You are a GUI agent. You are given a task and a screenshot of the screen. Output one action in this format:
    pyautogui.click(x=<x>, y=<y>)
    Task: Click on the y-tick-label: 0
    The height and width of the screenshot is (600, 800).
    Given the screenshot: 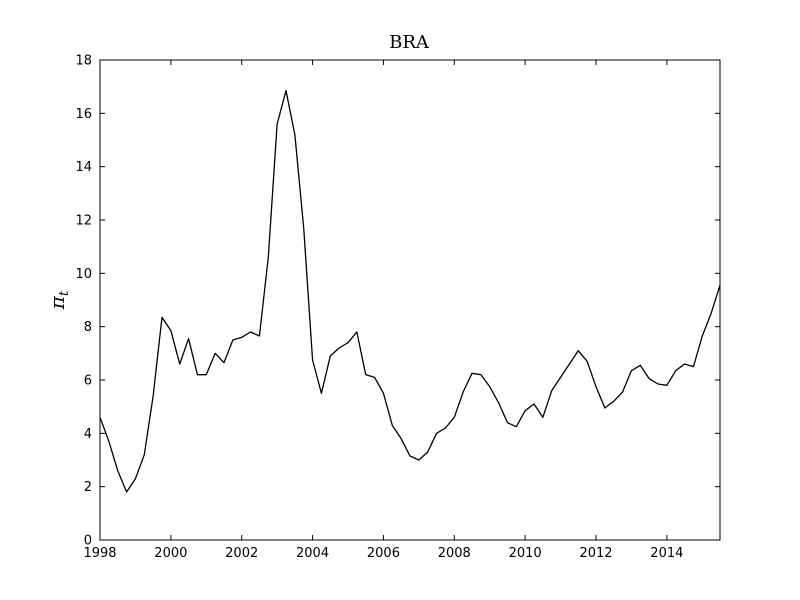 What is the action you would take?
    pyautogui.click(x=88, y=541)
    